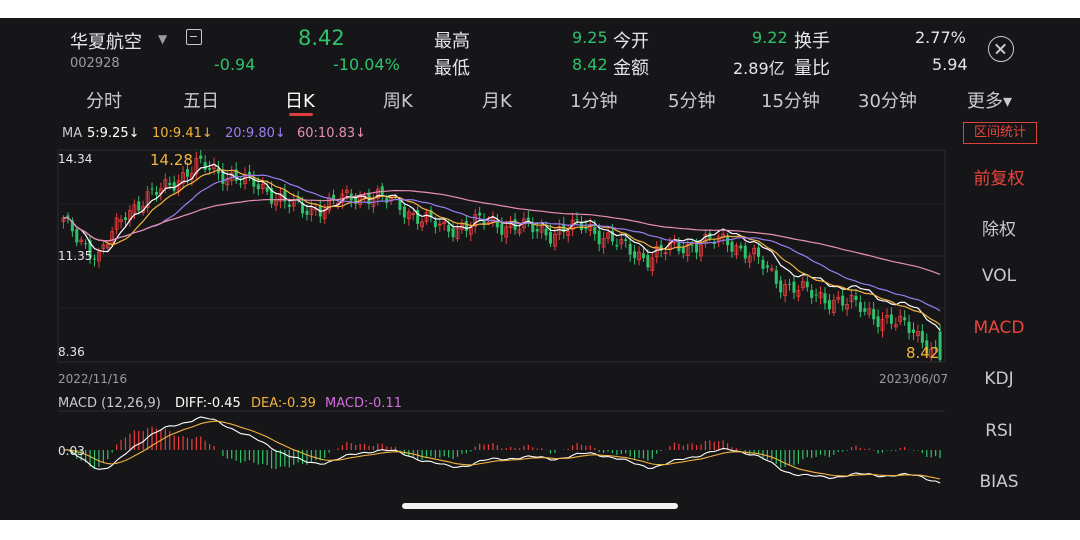  Describe the element at coordinates (332, 133) in the screenshot. I see `ma60-legend: 60:10.83↓` at that location.